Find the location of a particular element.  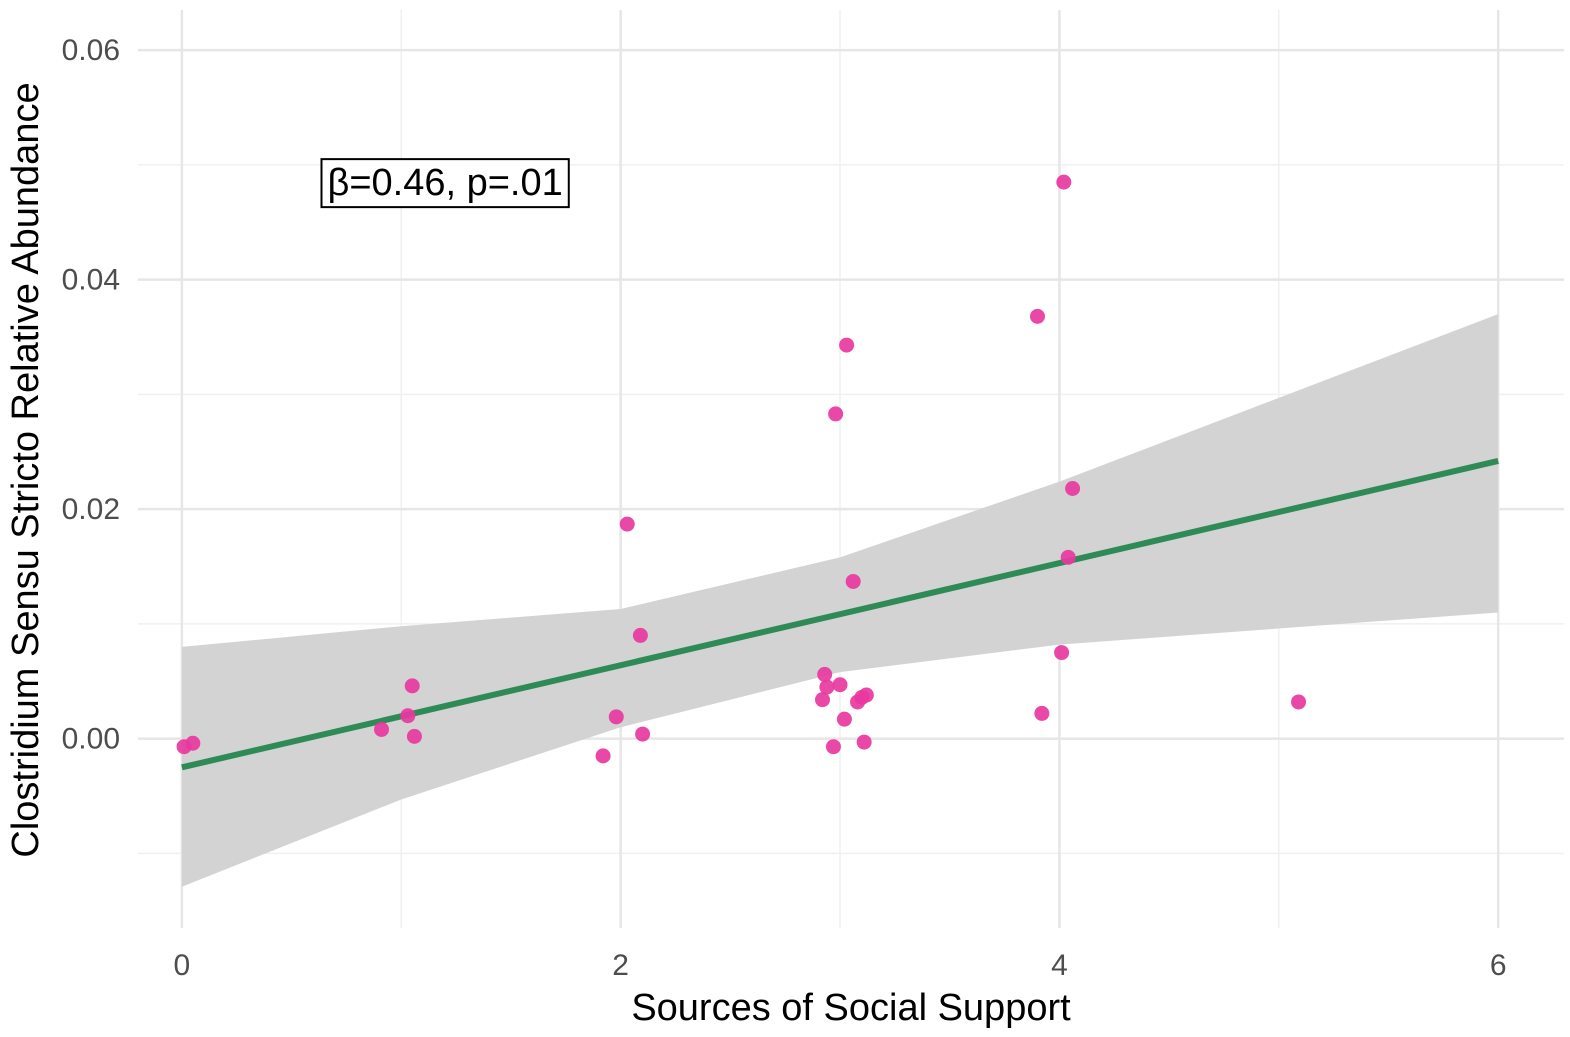

x-tick-label: 0 is located at coordinates (182, 965).